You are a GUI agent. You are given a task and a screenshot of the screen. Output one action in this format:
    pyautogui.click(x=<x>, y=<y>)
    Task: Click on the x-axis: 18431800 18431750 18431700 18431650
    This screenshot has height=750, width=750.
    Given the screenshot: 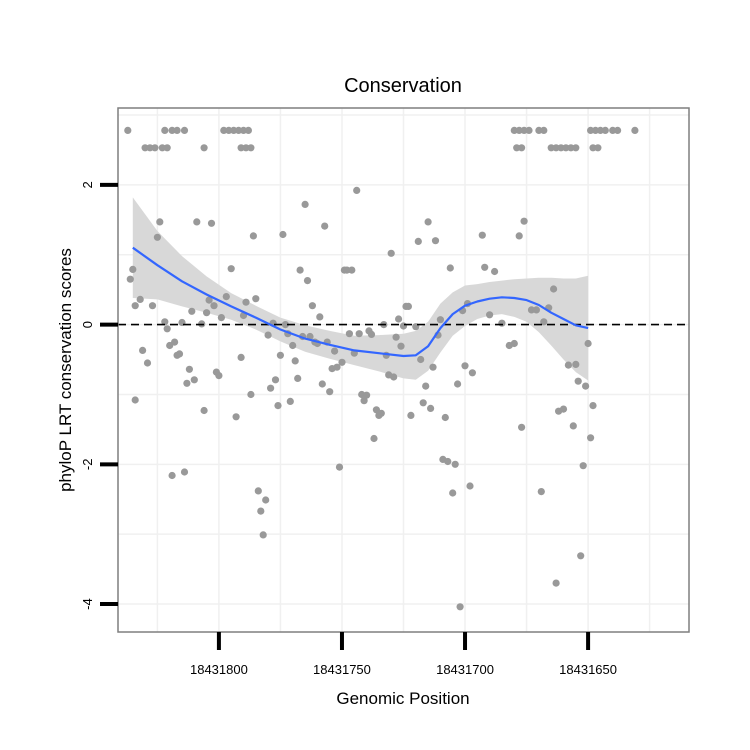 What is the action you would take?
    pyautogui.click(x=403, y=654)
    